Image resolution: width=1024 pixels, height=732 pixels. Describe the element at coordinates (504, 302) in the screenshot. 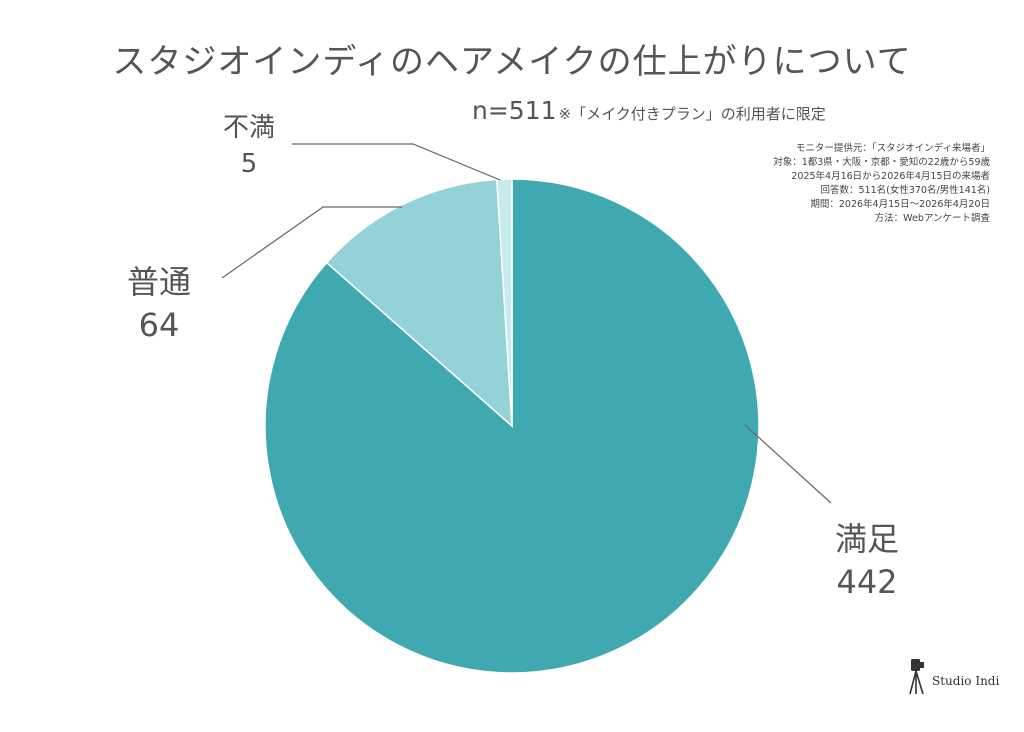

I see `pie-slice-dissatisfied` at that location.